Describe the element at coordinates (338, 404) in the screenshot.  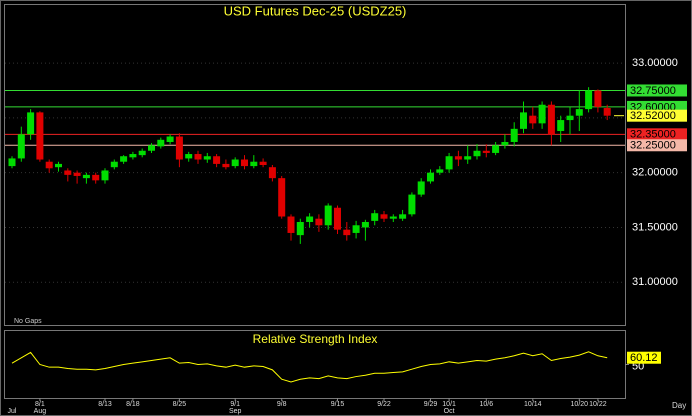
I see `x-tick-label: 9/15` at that location.